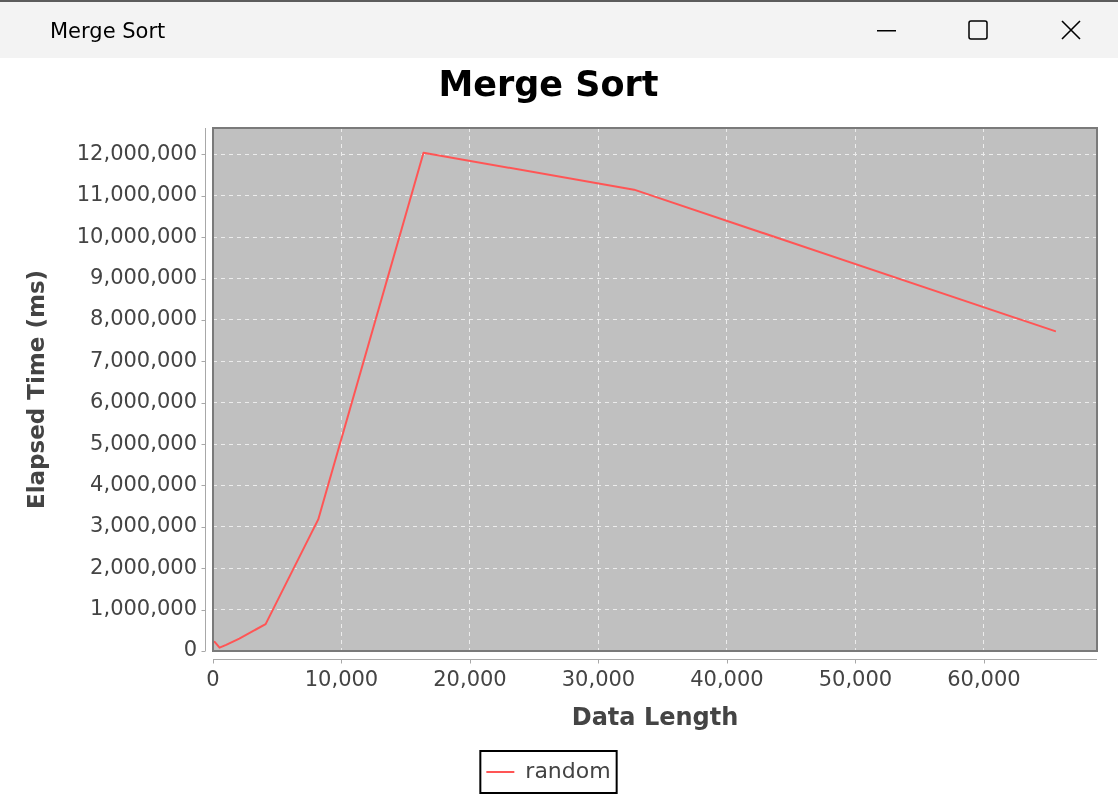 Image resolution: width=1118 pixels, height=797 pixels. I want to click on text: Merge Sort, so click(108, 31).